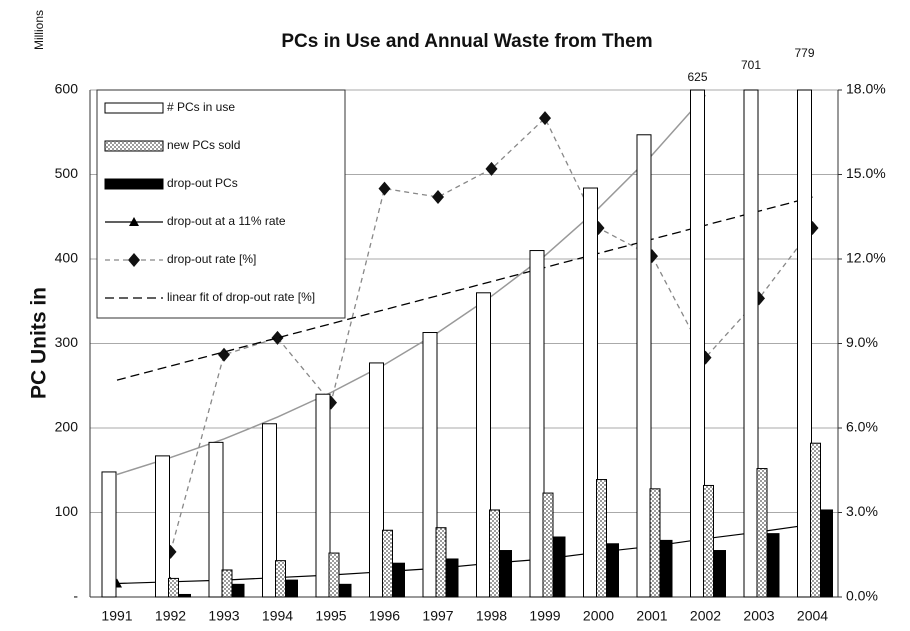  Describe the element at coordinates (170, 616) in the screenshot. I see `x-tick-label: 1992` at that location.